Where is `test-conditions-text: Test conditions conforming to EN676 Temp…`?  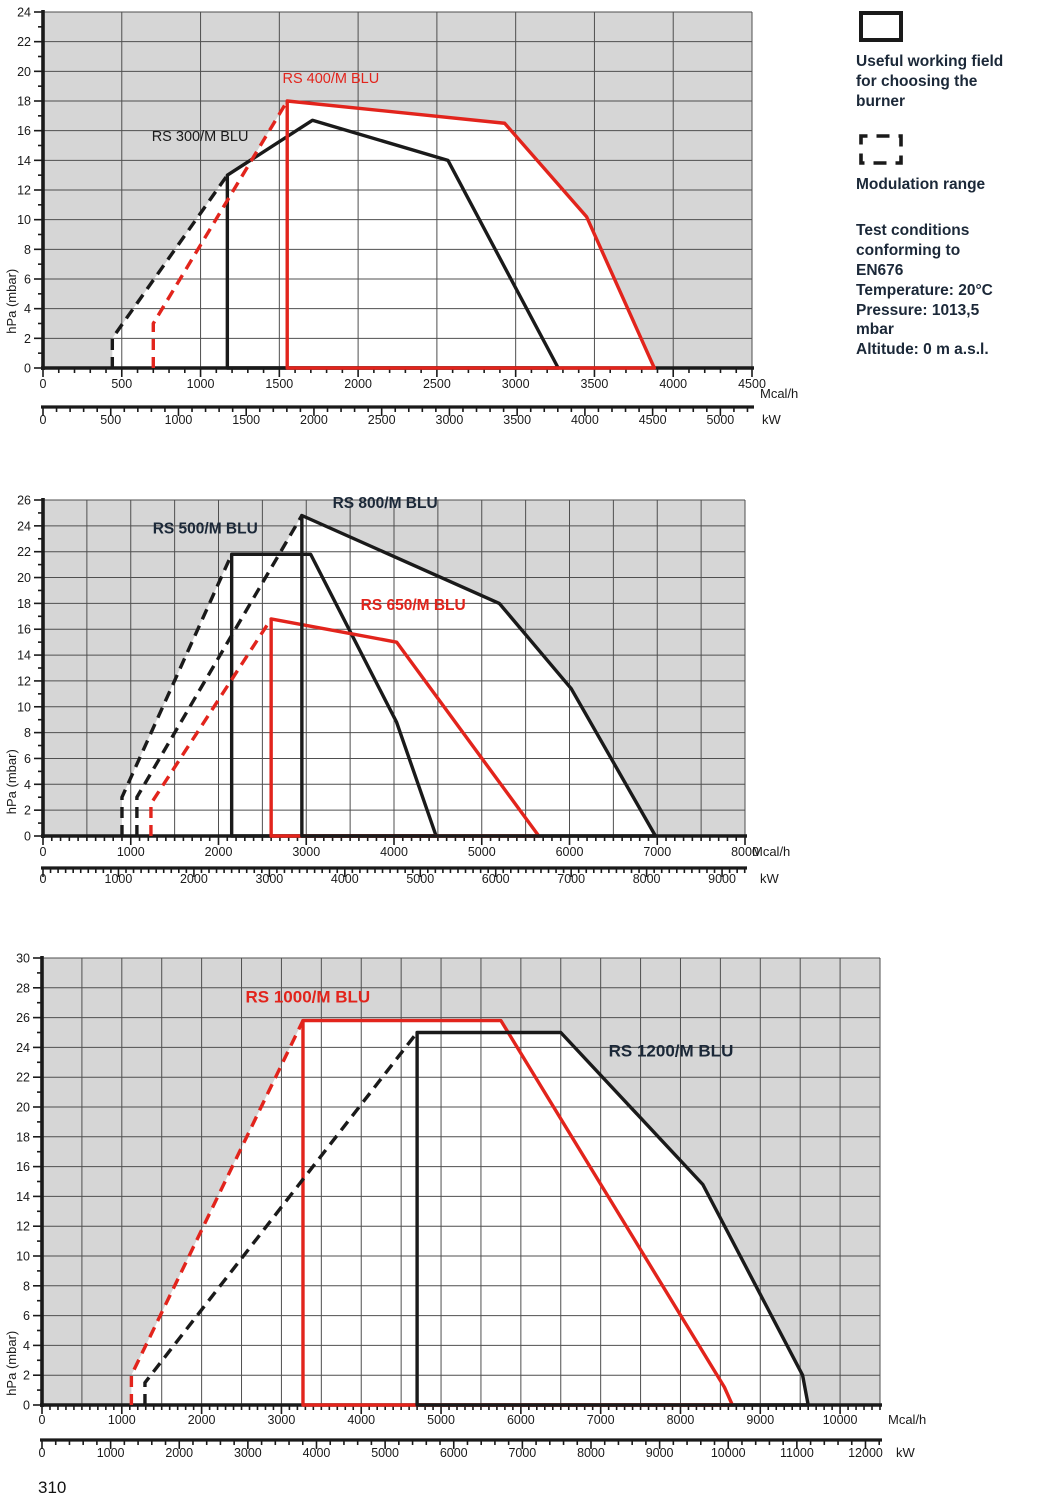
test-conditions-text: Test conditions conforming to EN676 Temp… is located at coordinates (924, 290).